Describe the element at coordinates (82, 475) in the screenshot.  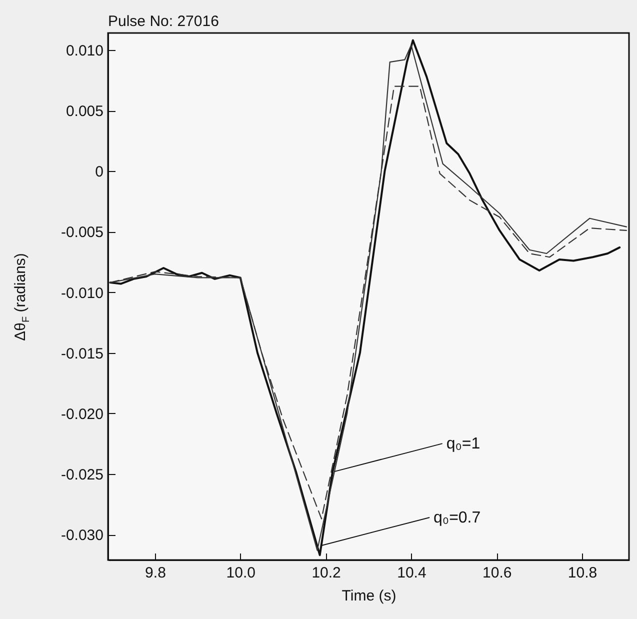
I see `y-tick-label: -0.025` at that location.